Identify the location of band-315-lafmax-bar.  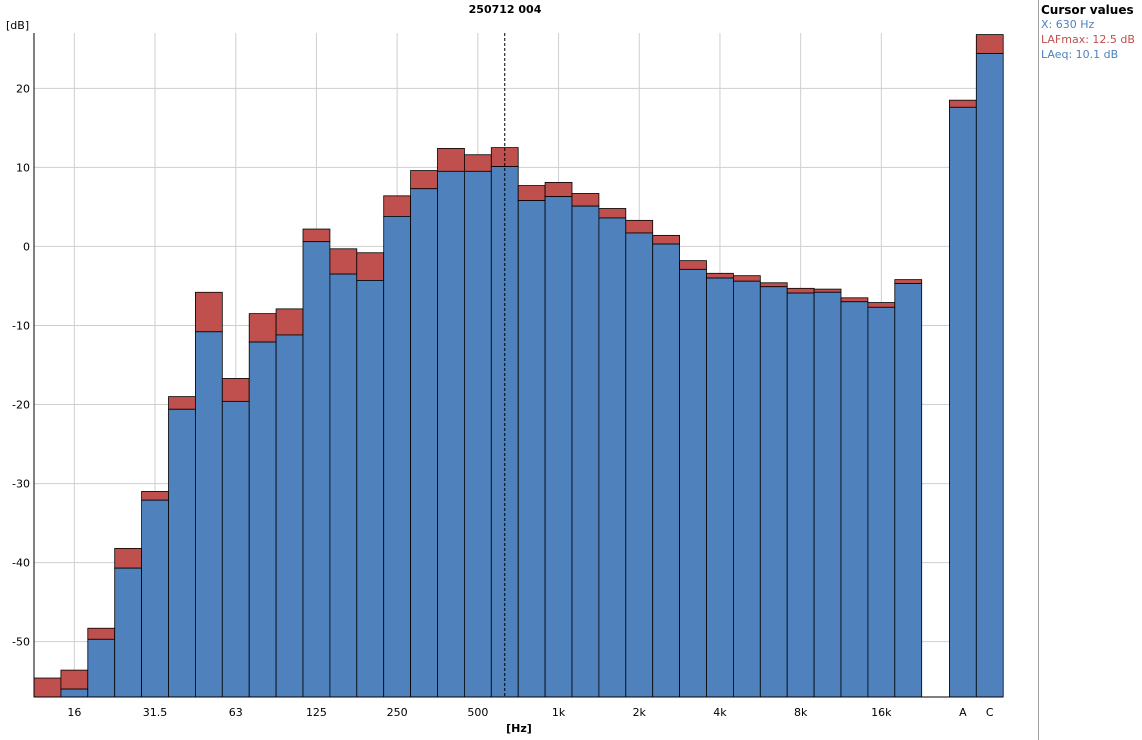
(424, 180).